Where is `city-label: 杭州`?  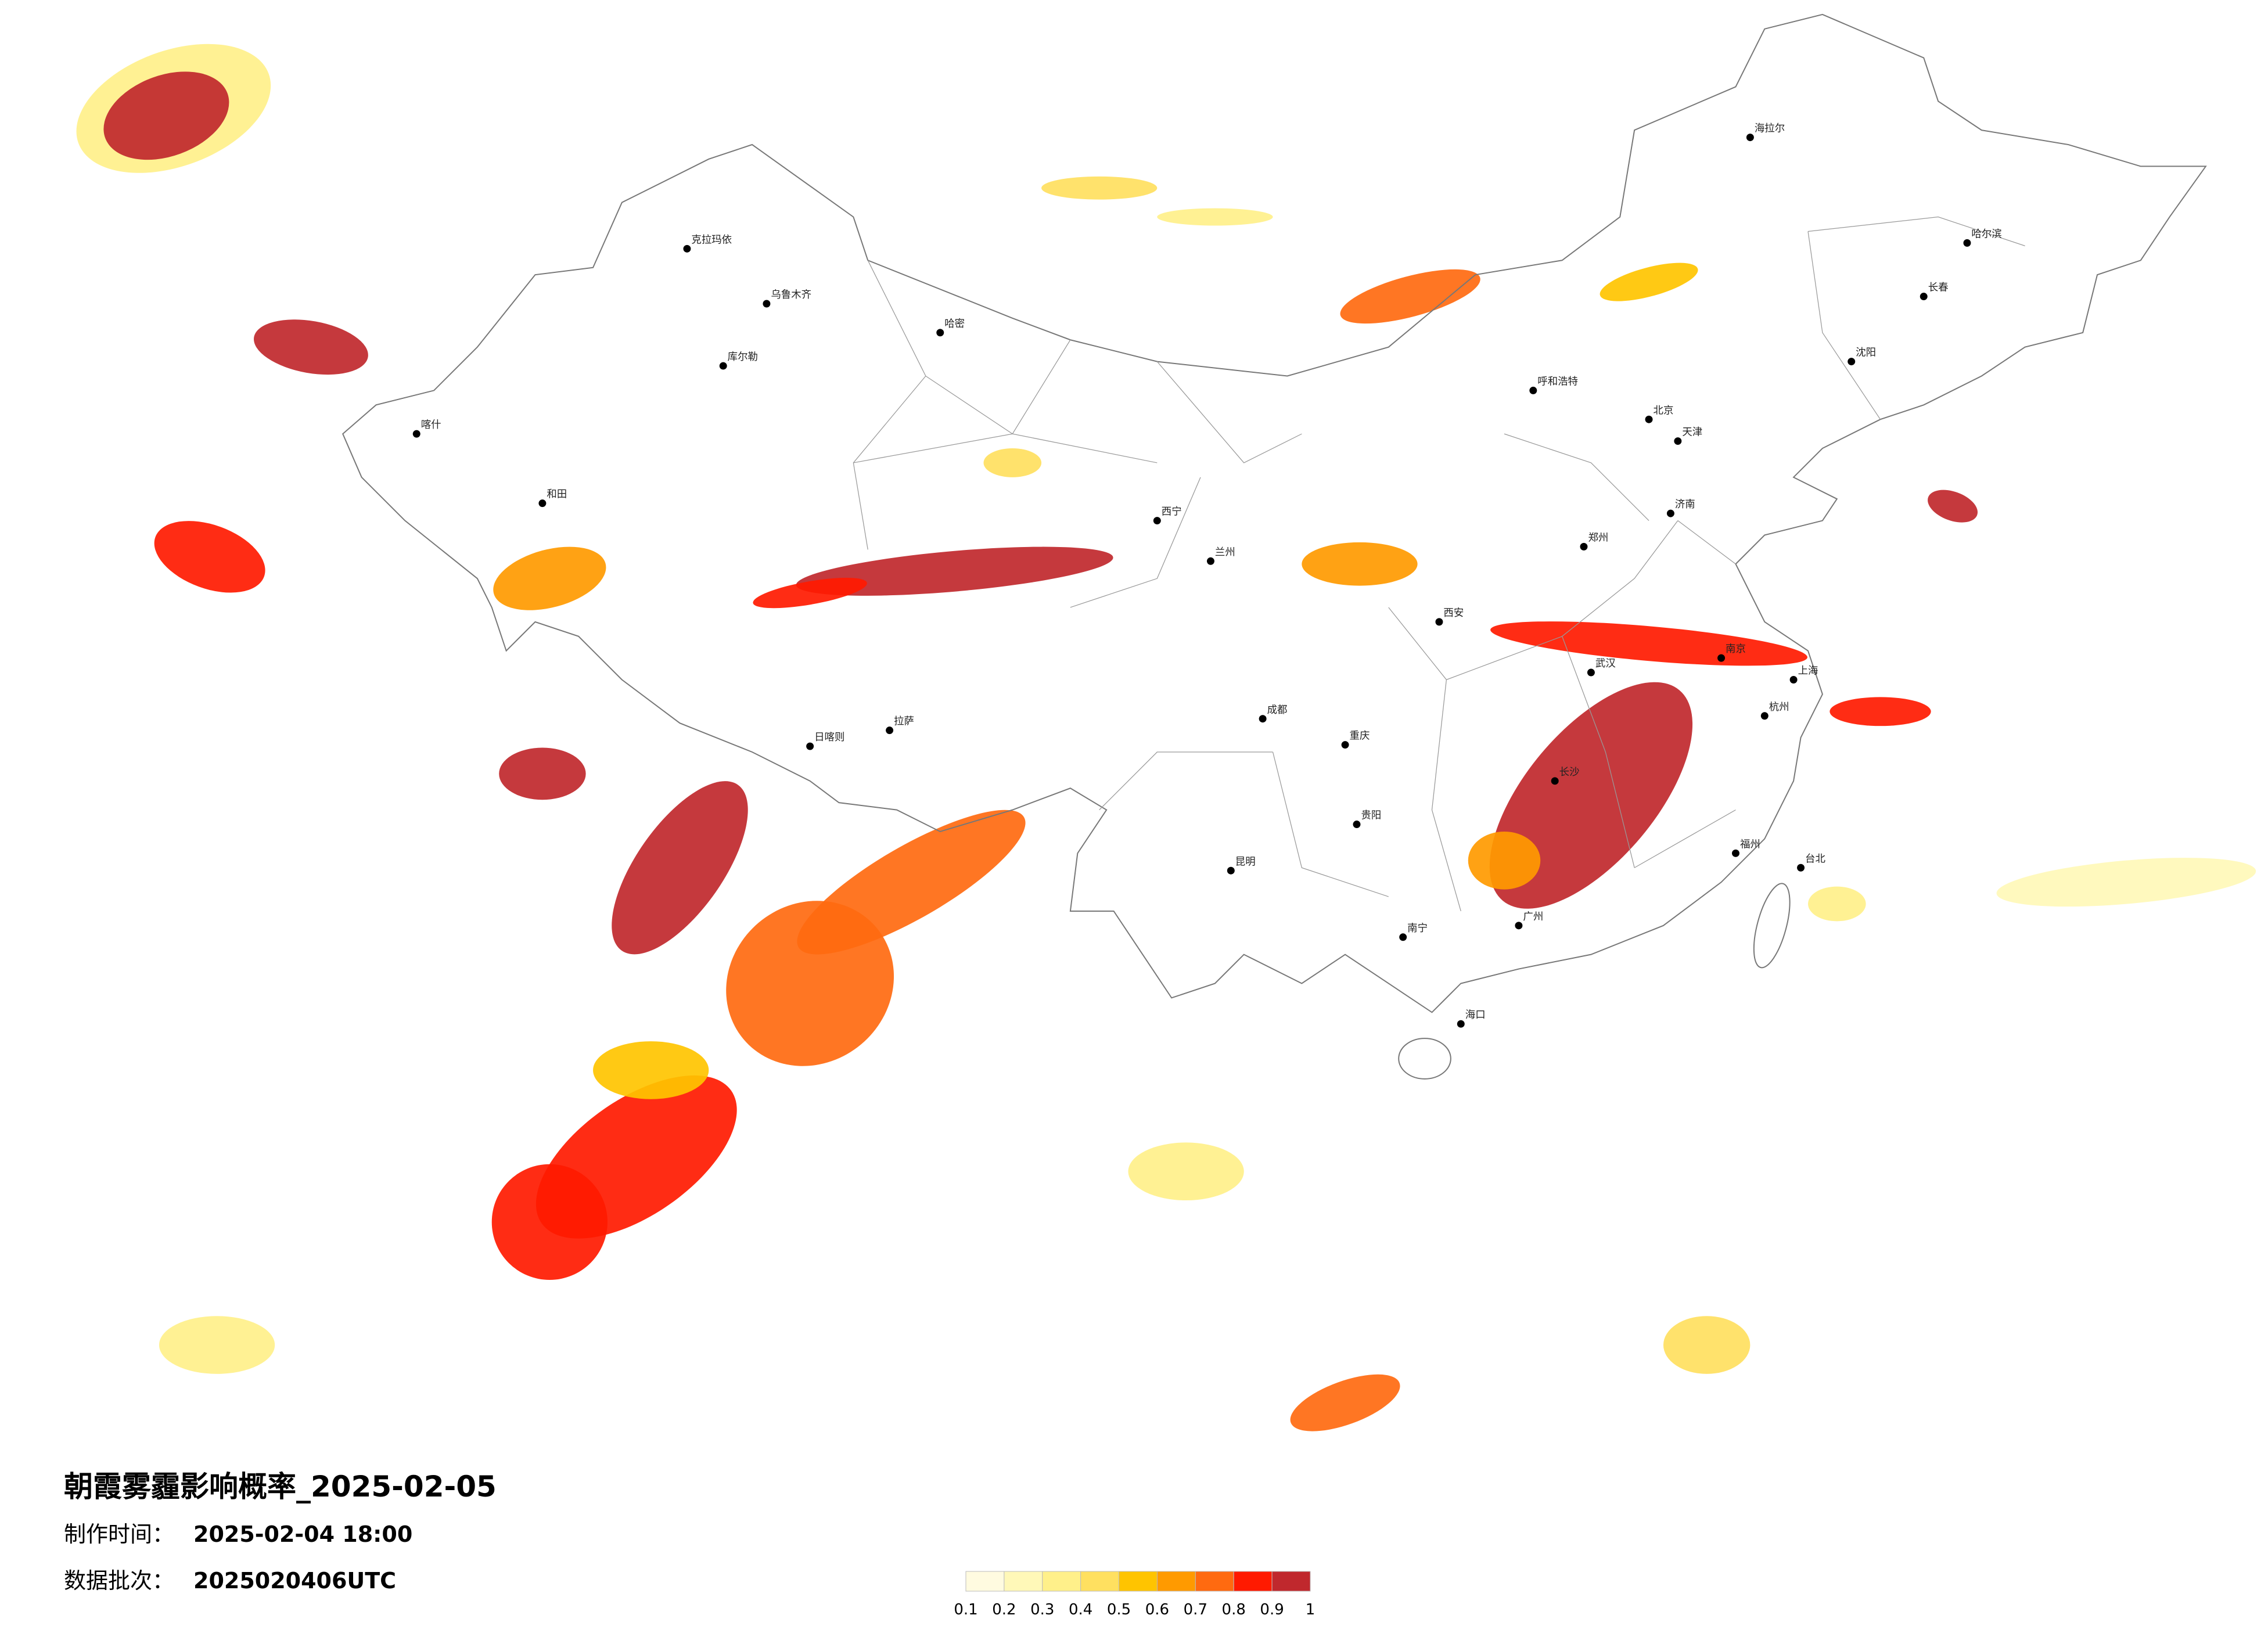
city-label: 杭州 is located at coordinates (1779, 707).